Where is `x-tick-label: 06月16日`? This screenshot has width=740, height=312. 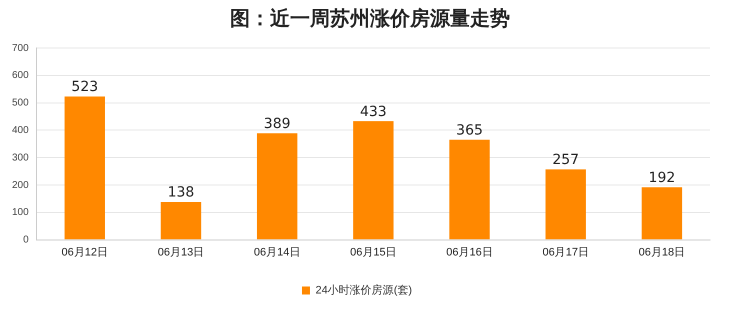 x-tick-label: 06月16日 is located at coordinates (469, 252).